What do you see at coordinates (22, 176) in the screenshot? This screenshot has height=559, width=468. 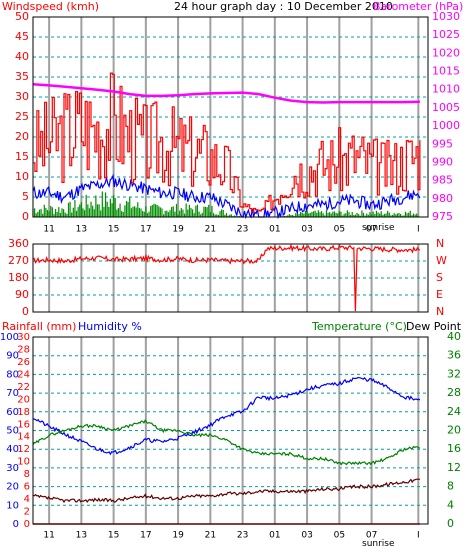 I see `windspeed-tick-label: 10` at bounding box center [22, 176].